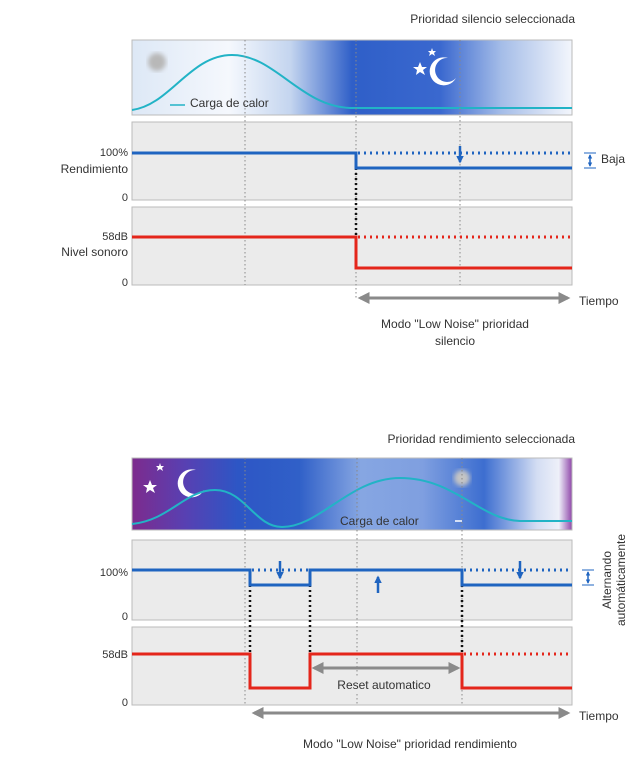 The height and width of the screenshot is (761, 635). What do you see at coordinates (410, 744) in the screenshot?
I see `mode-label: Modo "Low Noise" prioridad rendimiento` at bounding box center [410, 744].